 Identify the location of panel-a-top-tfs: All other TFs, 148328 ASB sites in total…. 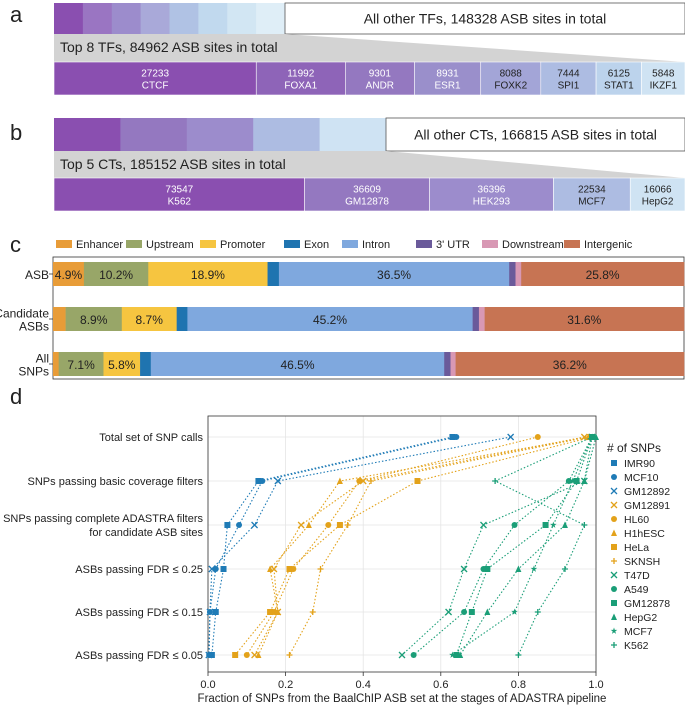
(369, 49).